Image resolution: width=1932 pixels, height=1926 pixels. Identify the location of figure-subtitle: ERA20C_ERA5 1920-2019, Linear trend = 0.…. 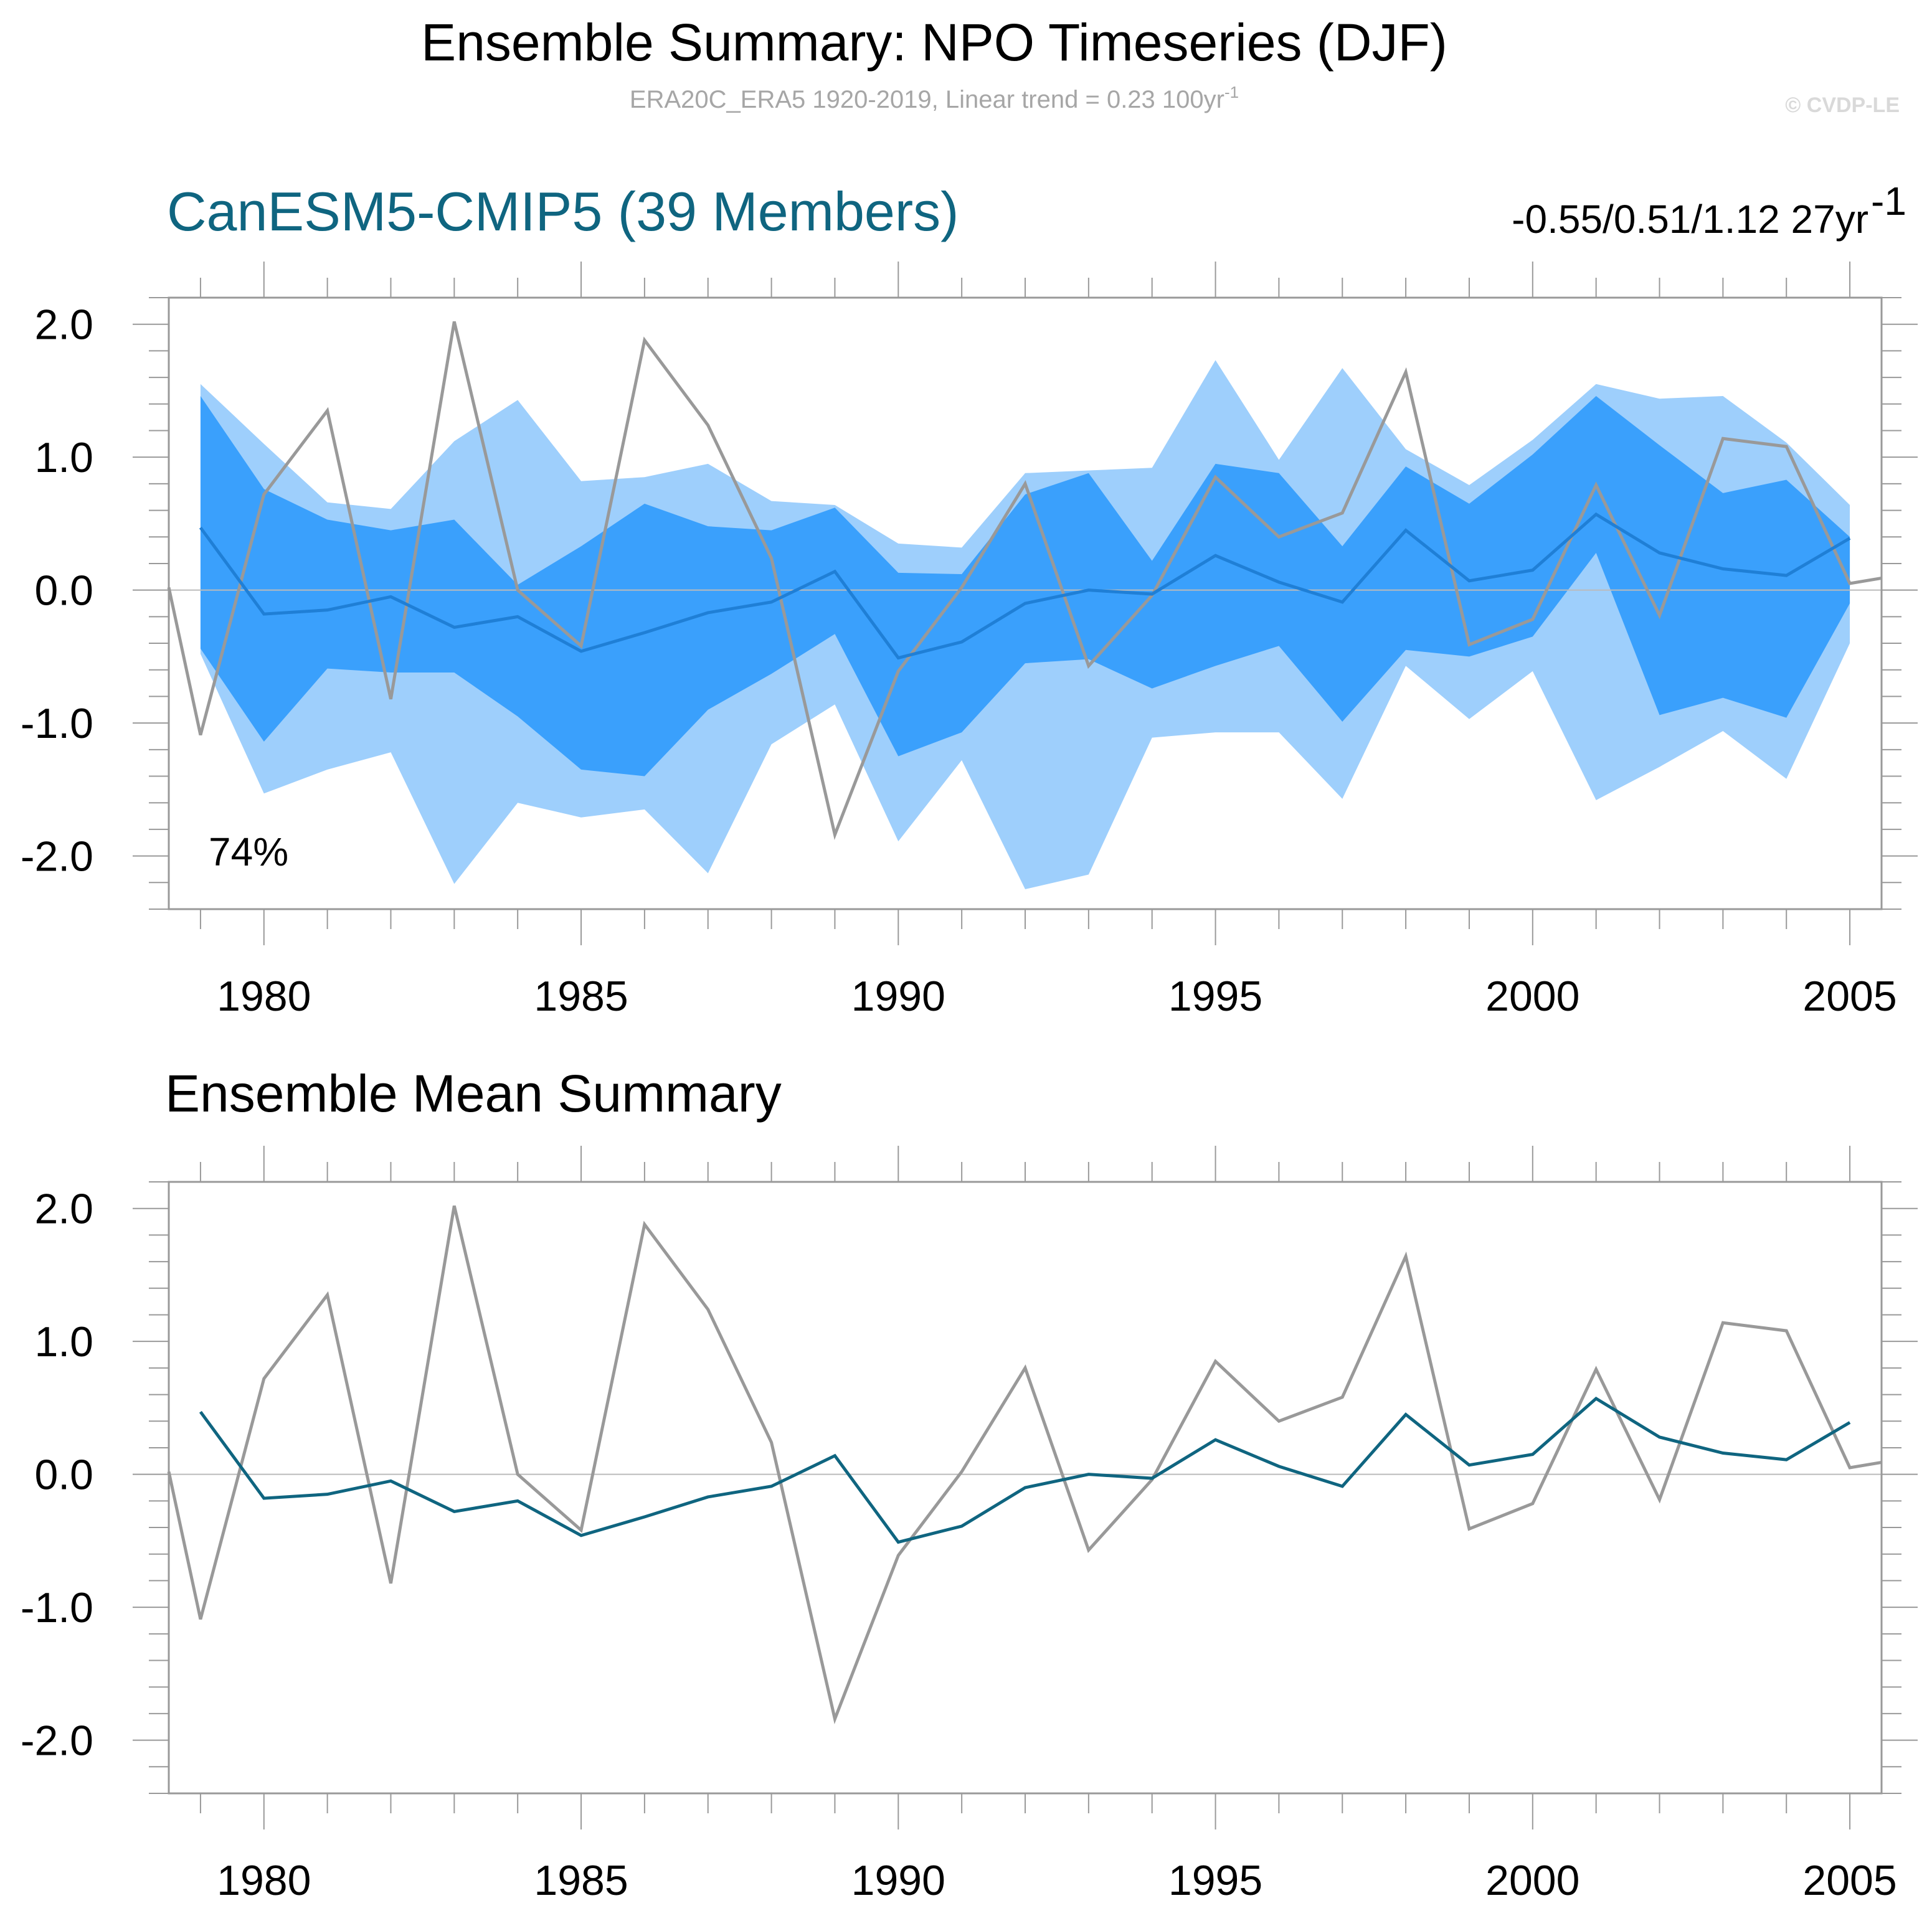
(934, 98).